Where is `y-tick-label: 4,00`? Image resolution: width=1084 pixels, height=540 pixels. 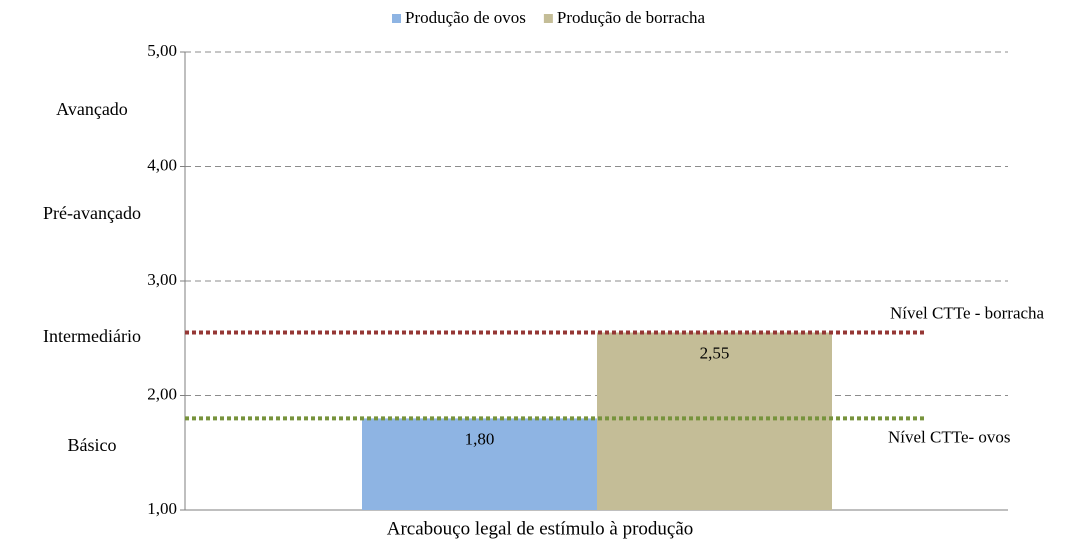 y-tick-label: 4,00 is located at coordinates (162, 164).